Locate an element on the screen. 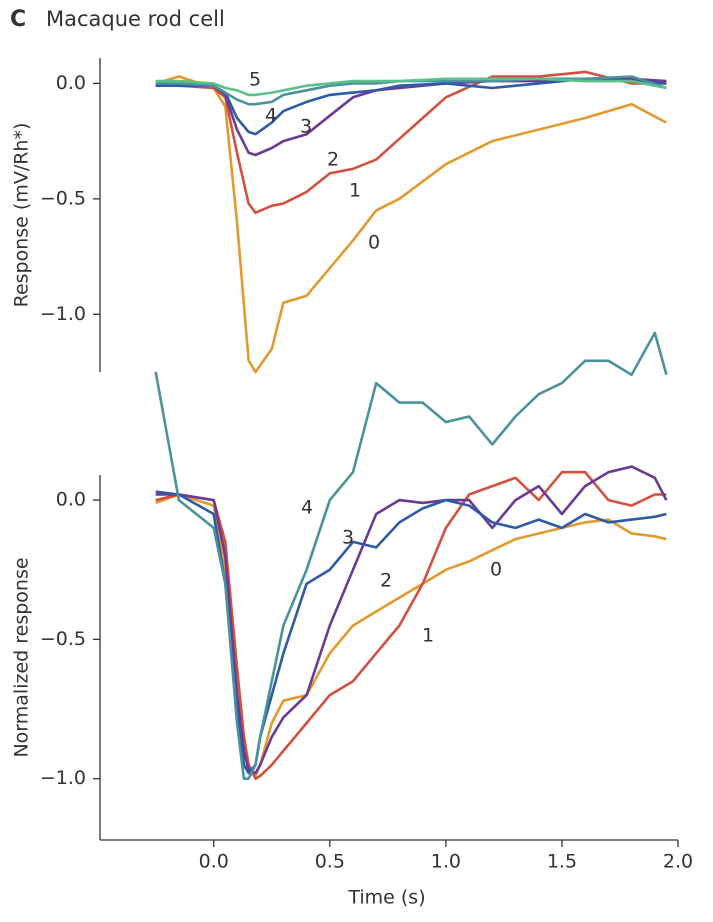 This screenshot has width=713, height=922. y-axis-label: Normalized response is located at coordinates (22, 657).